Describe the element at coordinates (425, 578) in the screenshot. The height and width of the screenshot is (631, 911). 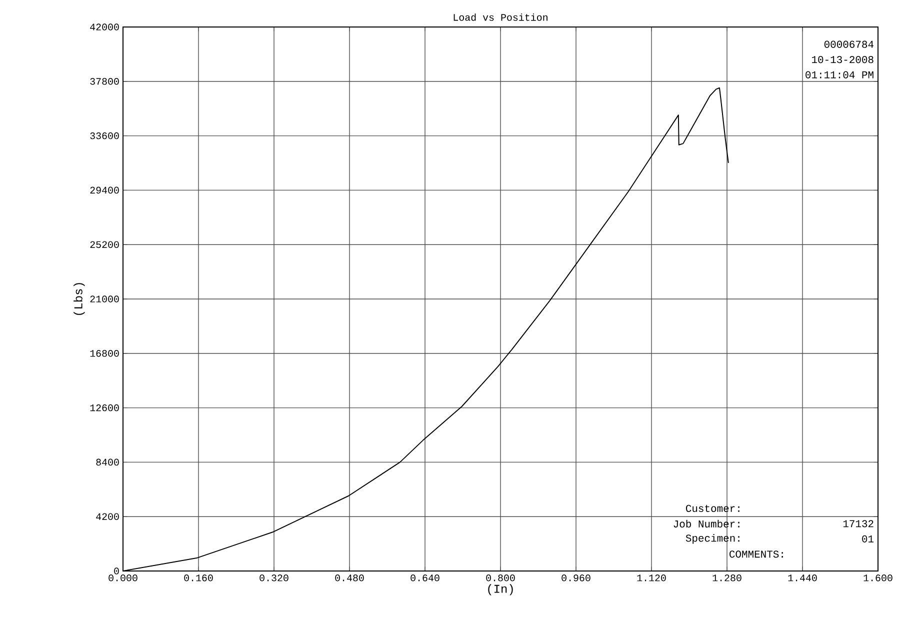
I see `x-tick-label: 0.640` at that location.